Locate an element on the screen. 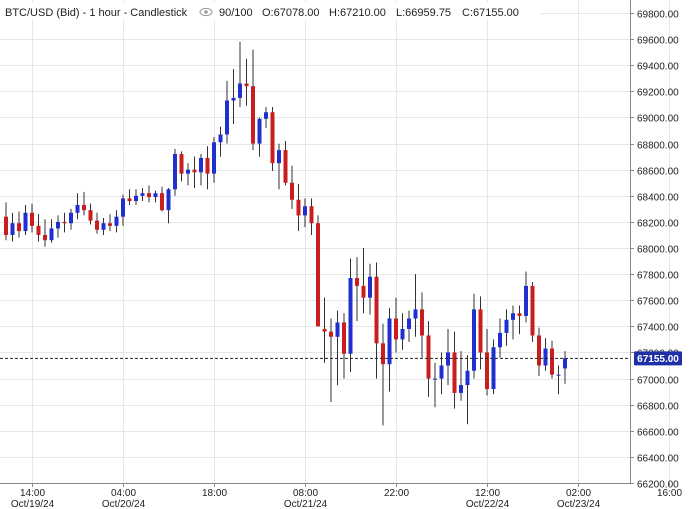  x-tick-time: 22:00 is located at coordinates (396, 493).